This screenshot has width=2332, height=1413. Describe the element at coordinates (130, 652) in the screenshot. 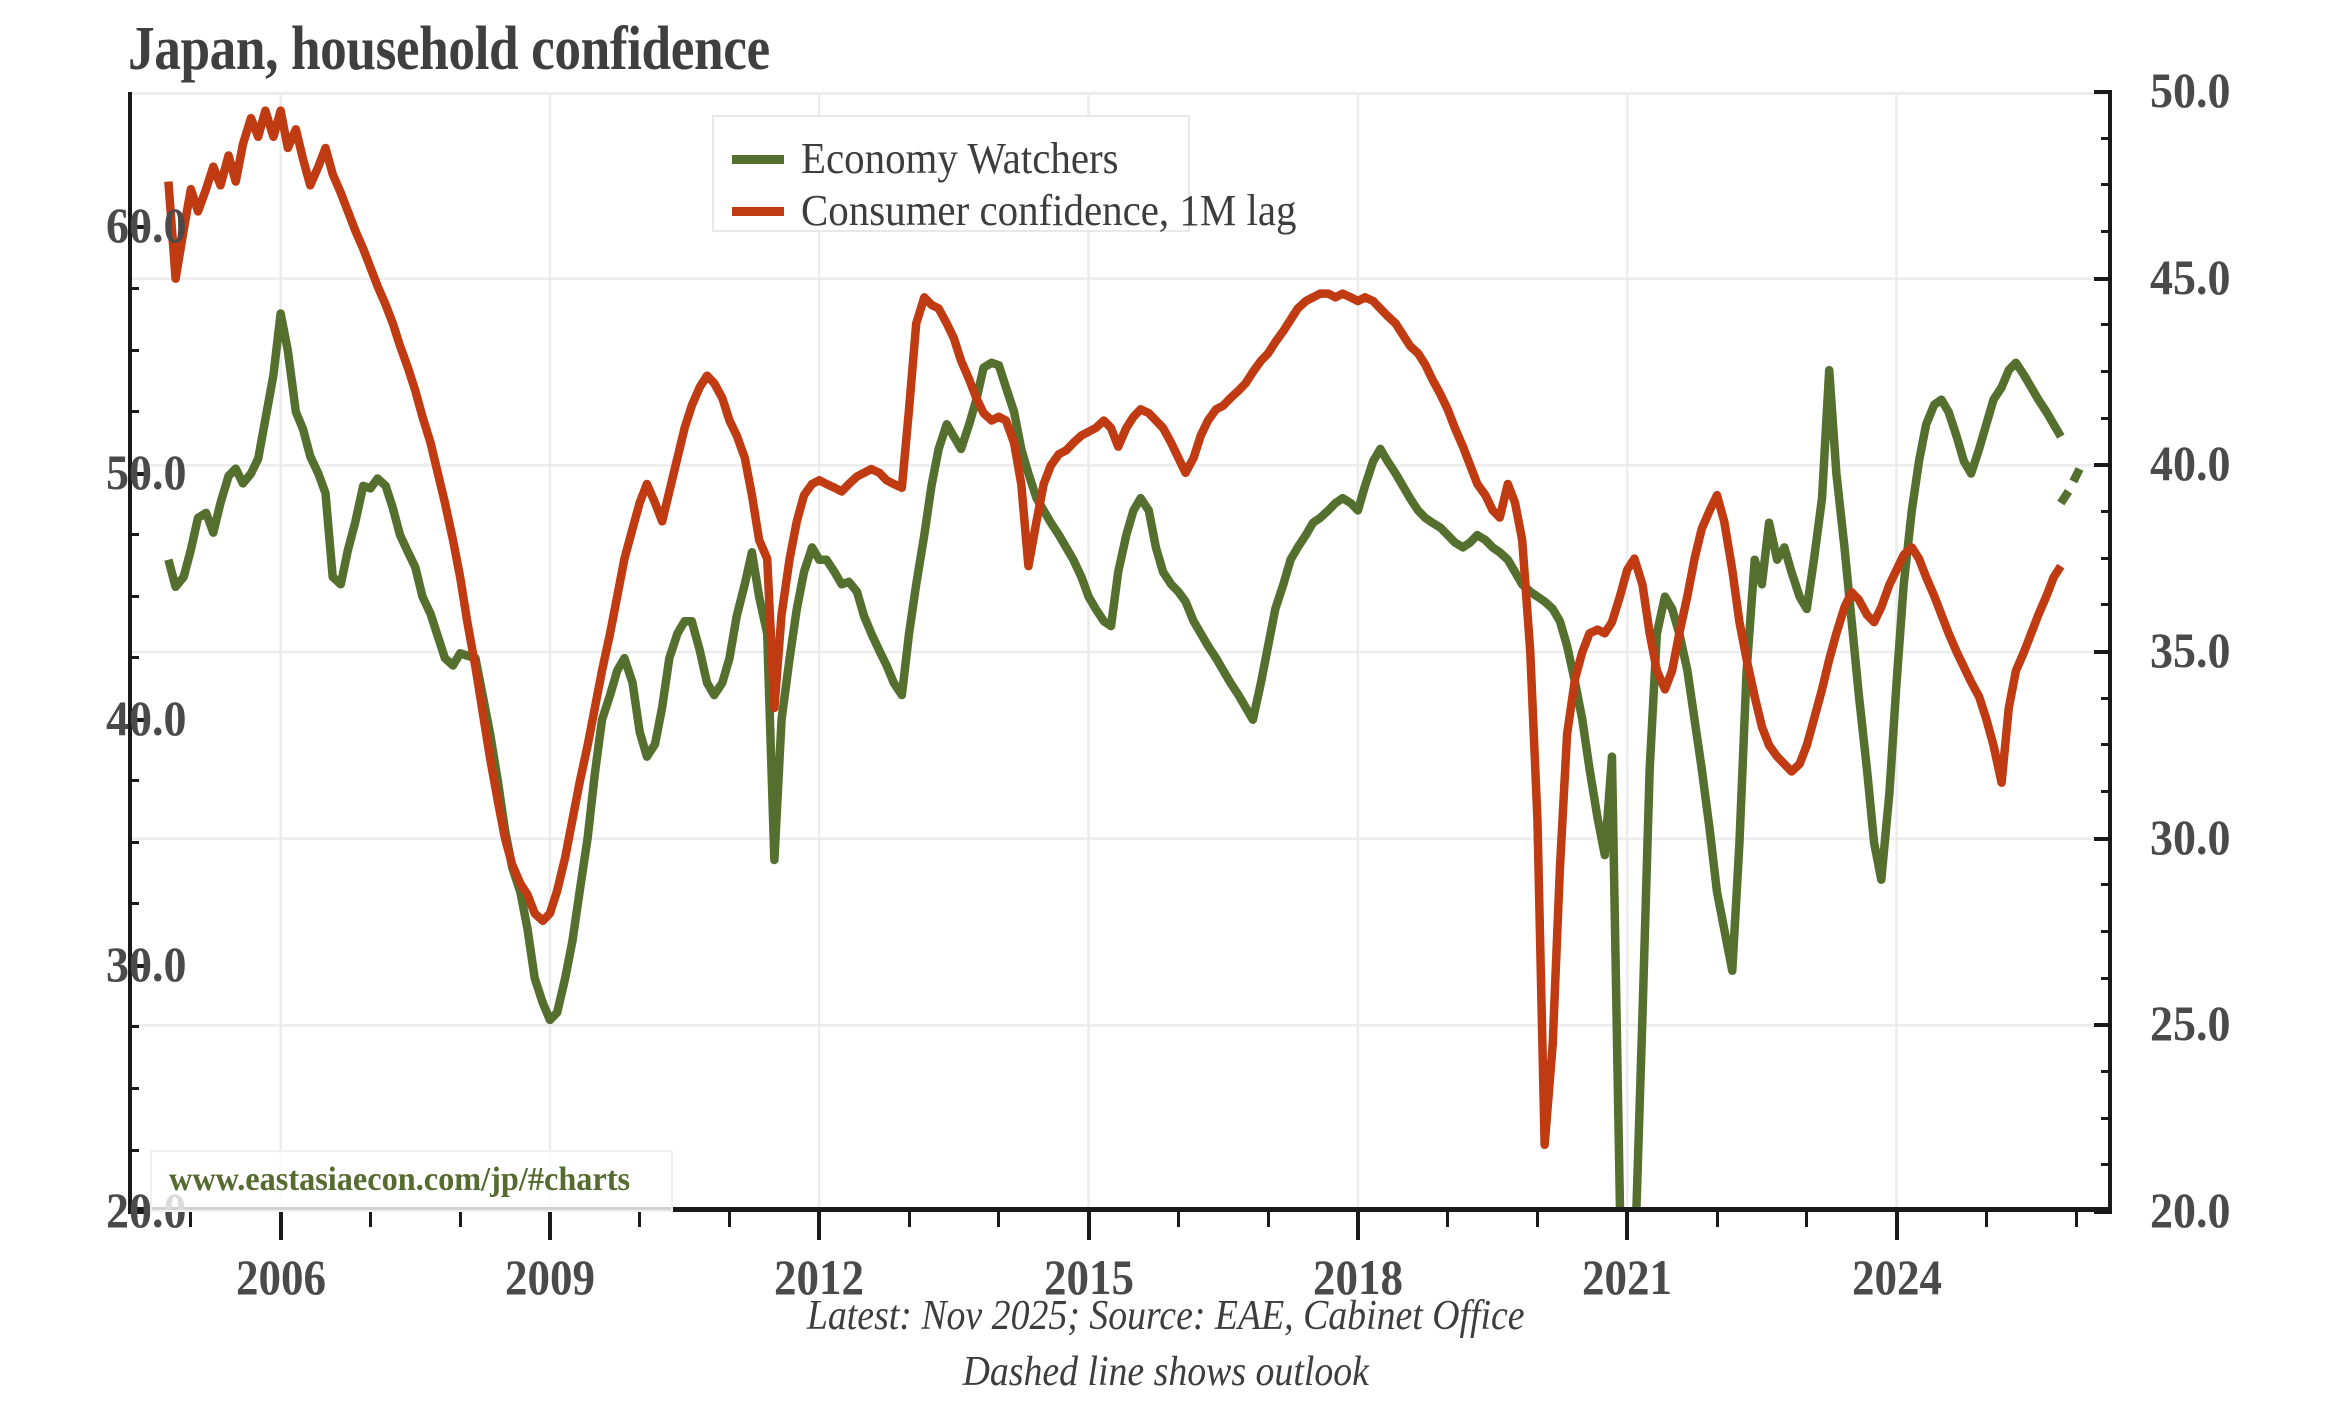

I see `plot-spine-left` at that location.